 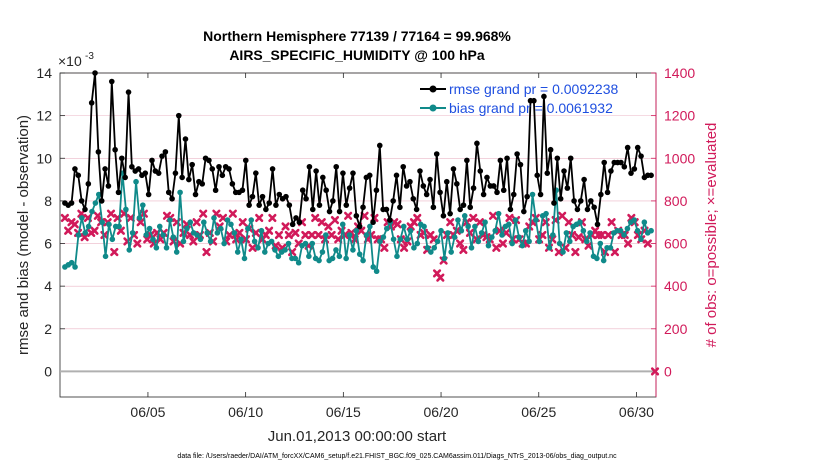 I want to click on y-exponent-base: ×10, so click(x=70, y=61).